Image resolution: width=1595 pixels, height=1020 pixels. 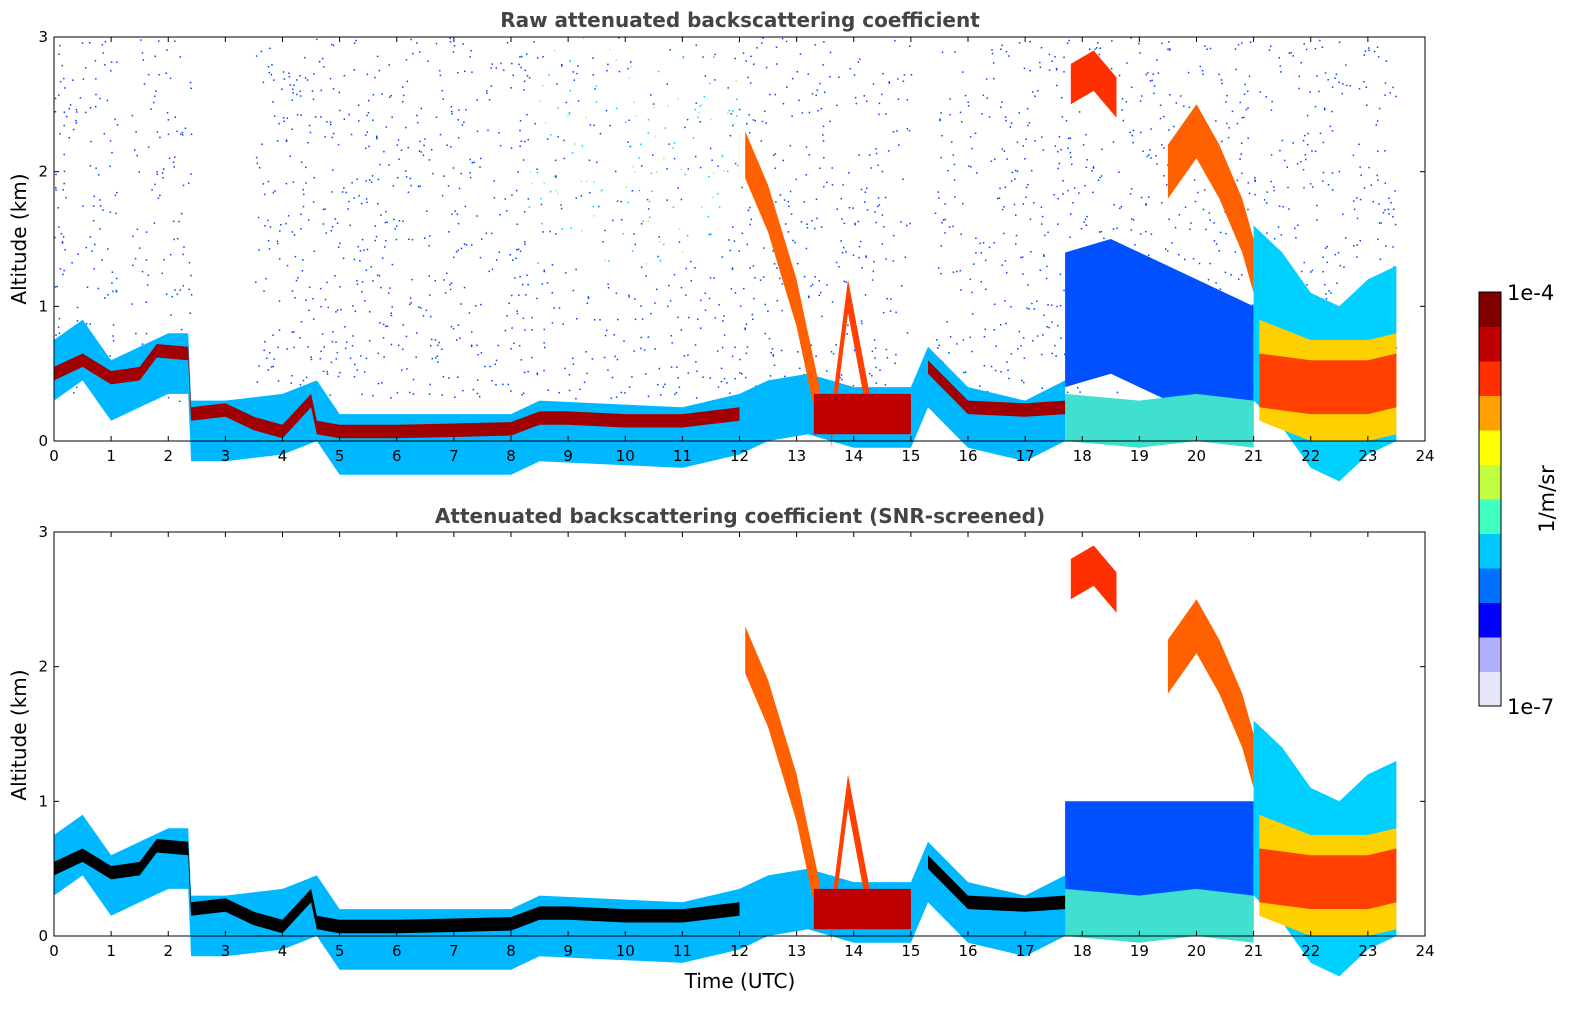 I want to click on x-tick-label: 13, so click(x=796, y=951).